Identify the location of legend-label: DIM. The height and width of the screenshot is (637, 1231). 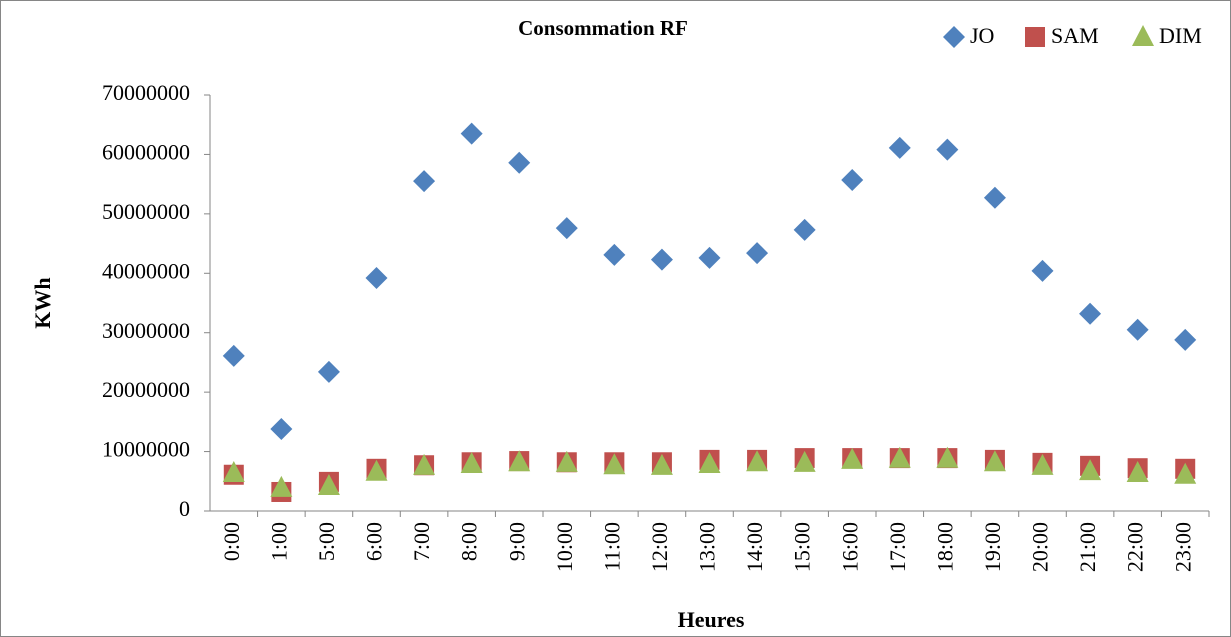
(1180, 35).